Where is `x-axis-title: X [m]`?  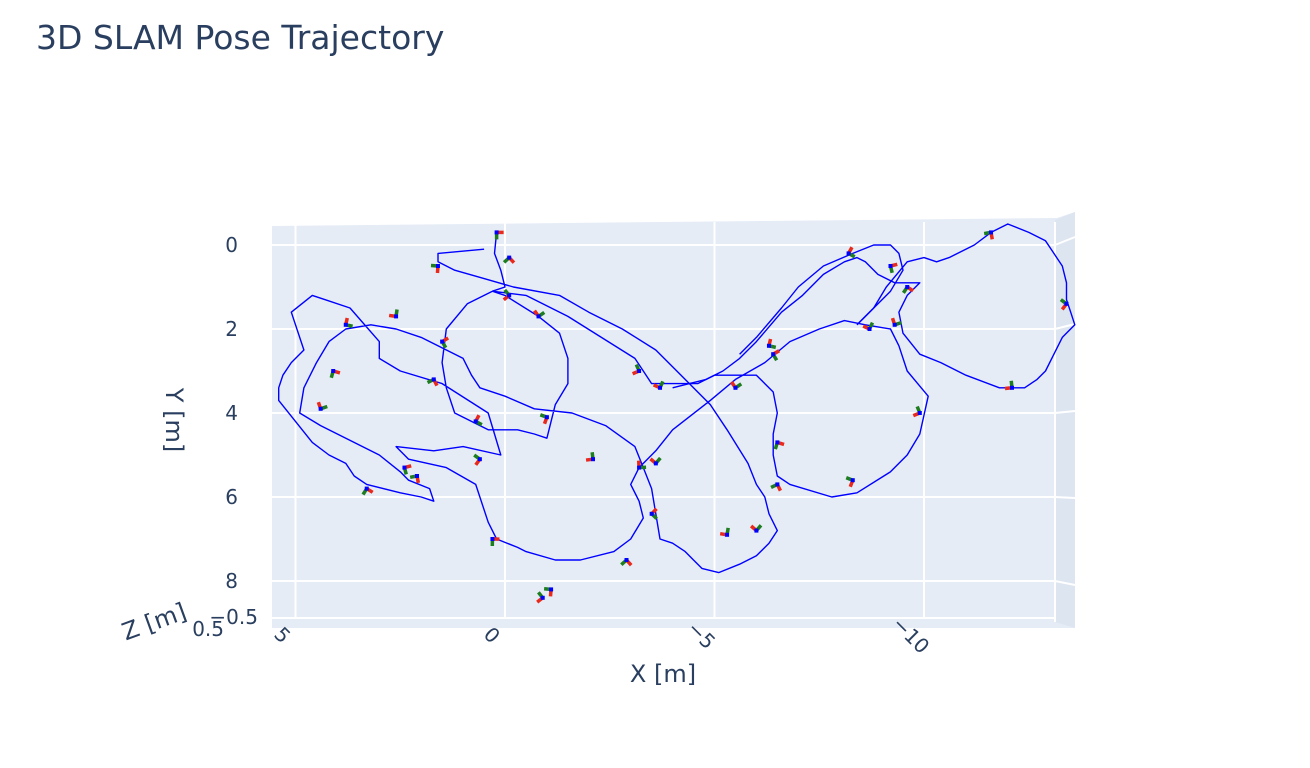 x-axis-title: X [m] is located at coordinates (663, 674).